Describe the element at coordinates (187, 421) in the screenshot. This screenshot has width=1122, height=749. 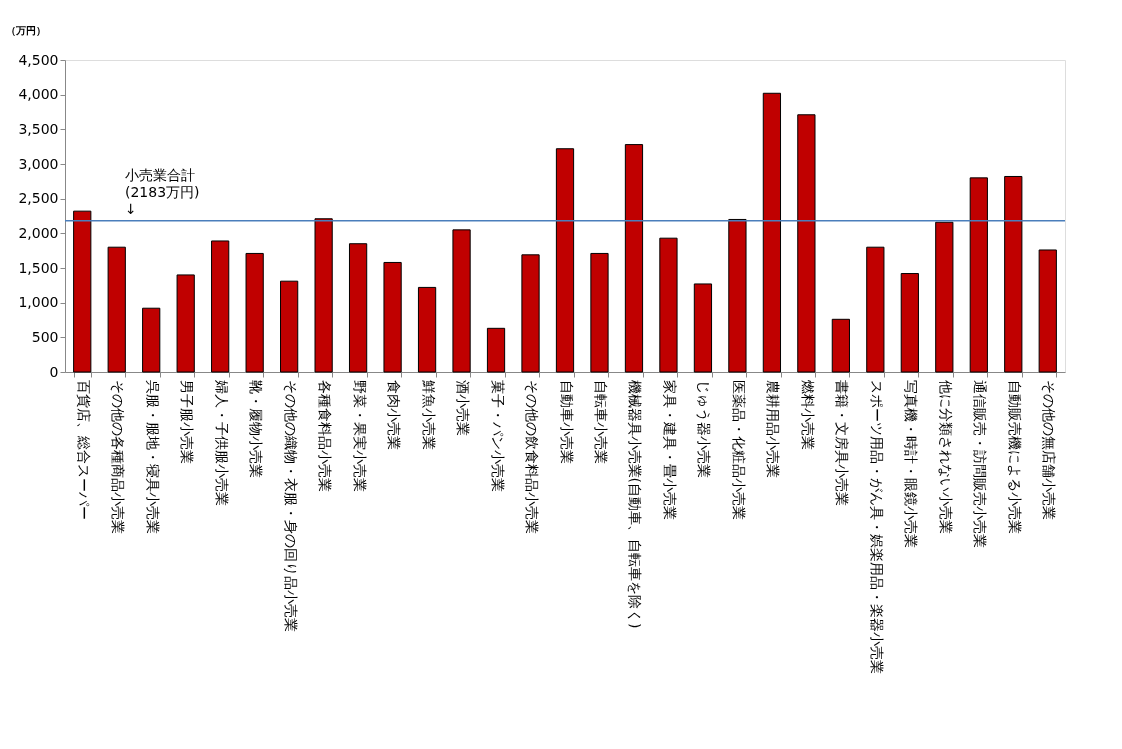
I see `x-tick-label: 男子服小売業` at that location.